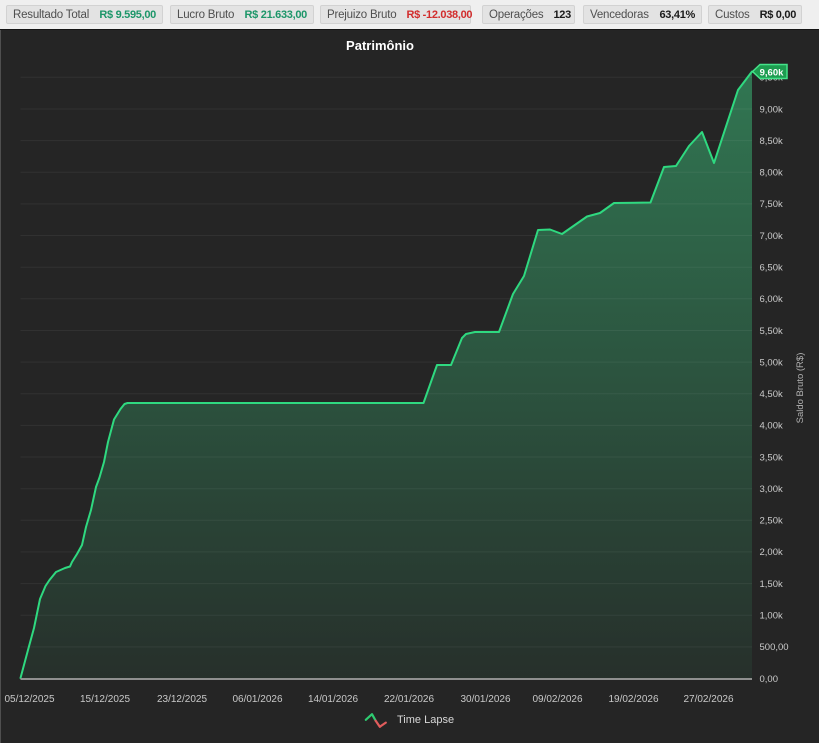 The width and height of the screenshot is (819, 743). What do you see at coordinates (708, 699) in the screenshot?
I see `svg-text: 27/02/2026` at bounding box center [708, 699].